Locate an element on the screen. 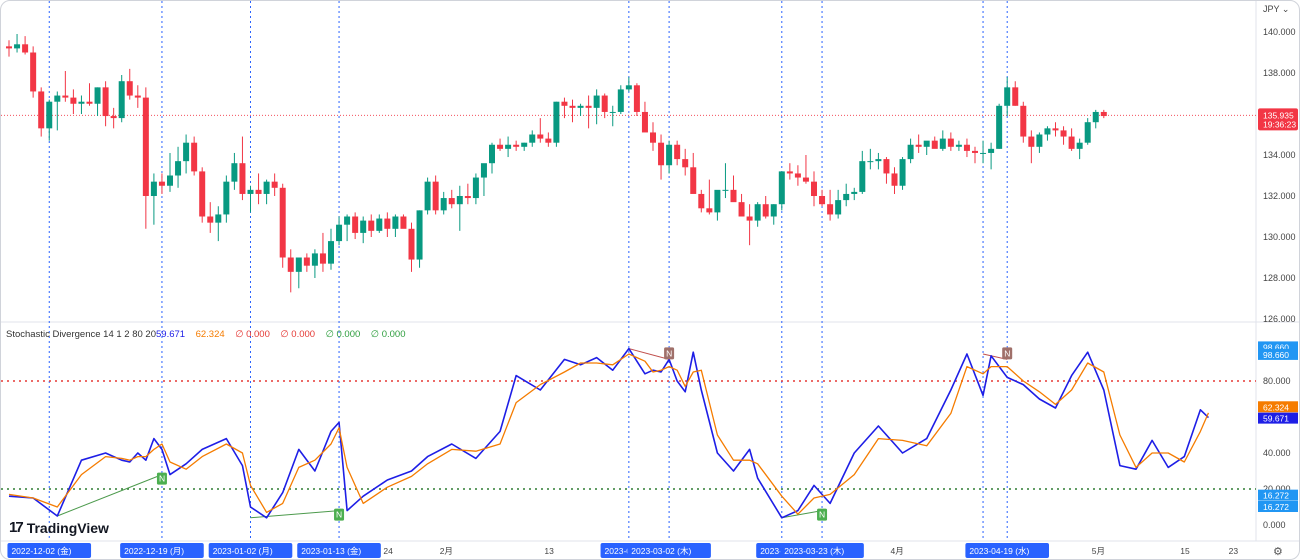  date-marker-label: 2023-01-02 (月) is located at coordinates (243, 551).